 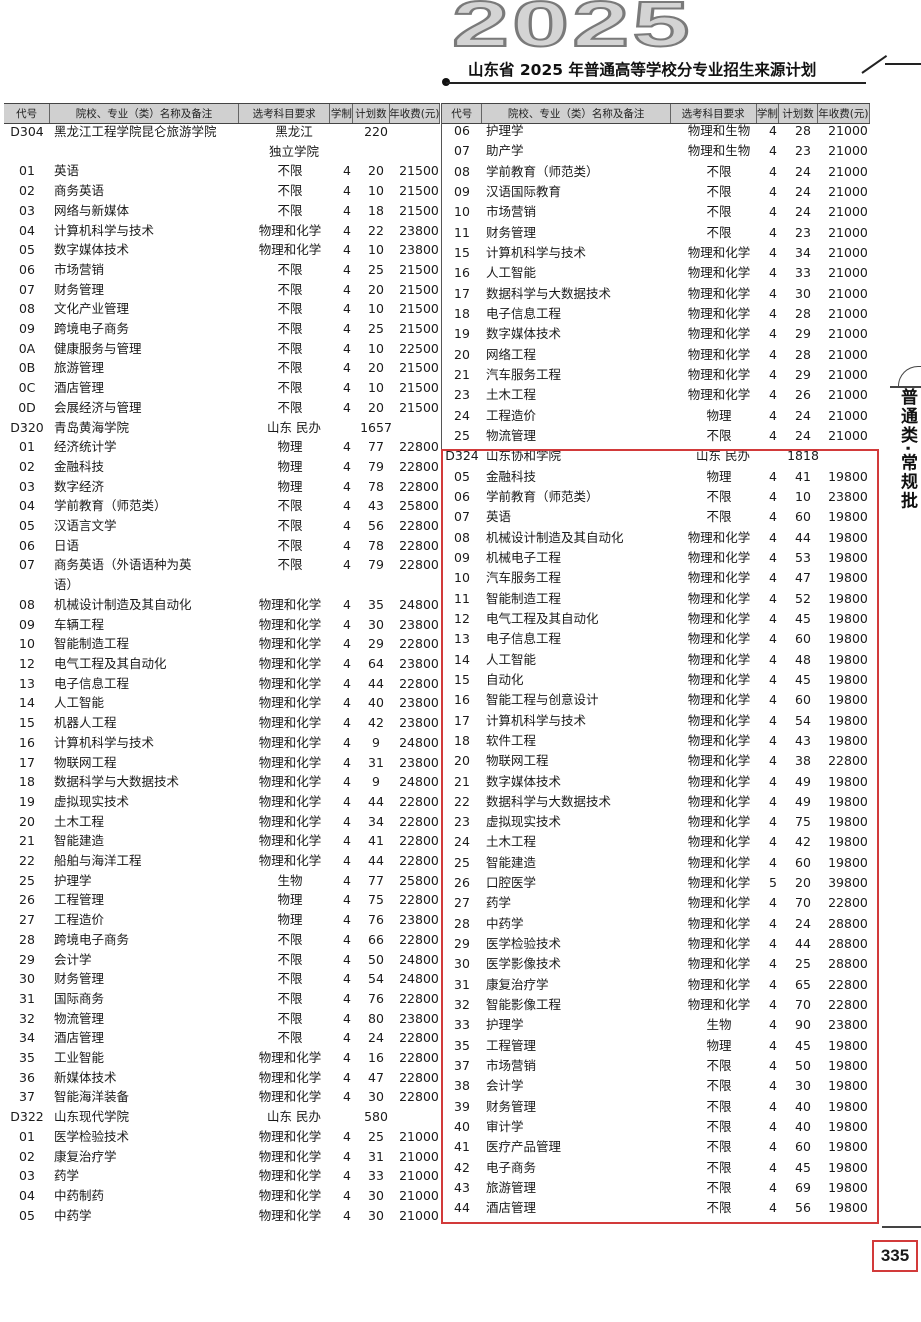 What do you see at coordinates (224, 782) in the screenshot?
I see `major-row: 18 数据科学与大数据技术 物理和化学 4 9 24800` at bounding box center [224, 782].